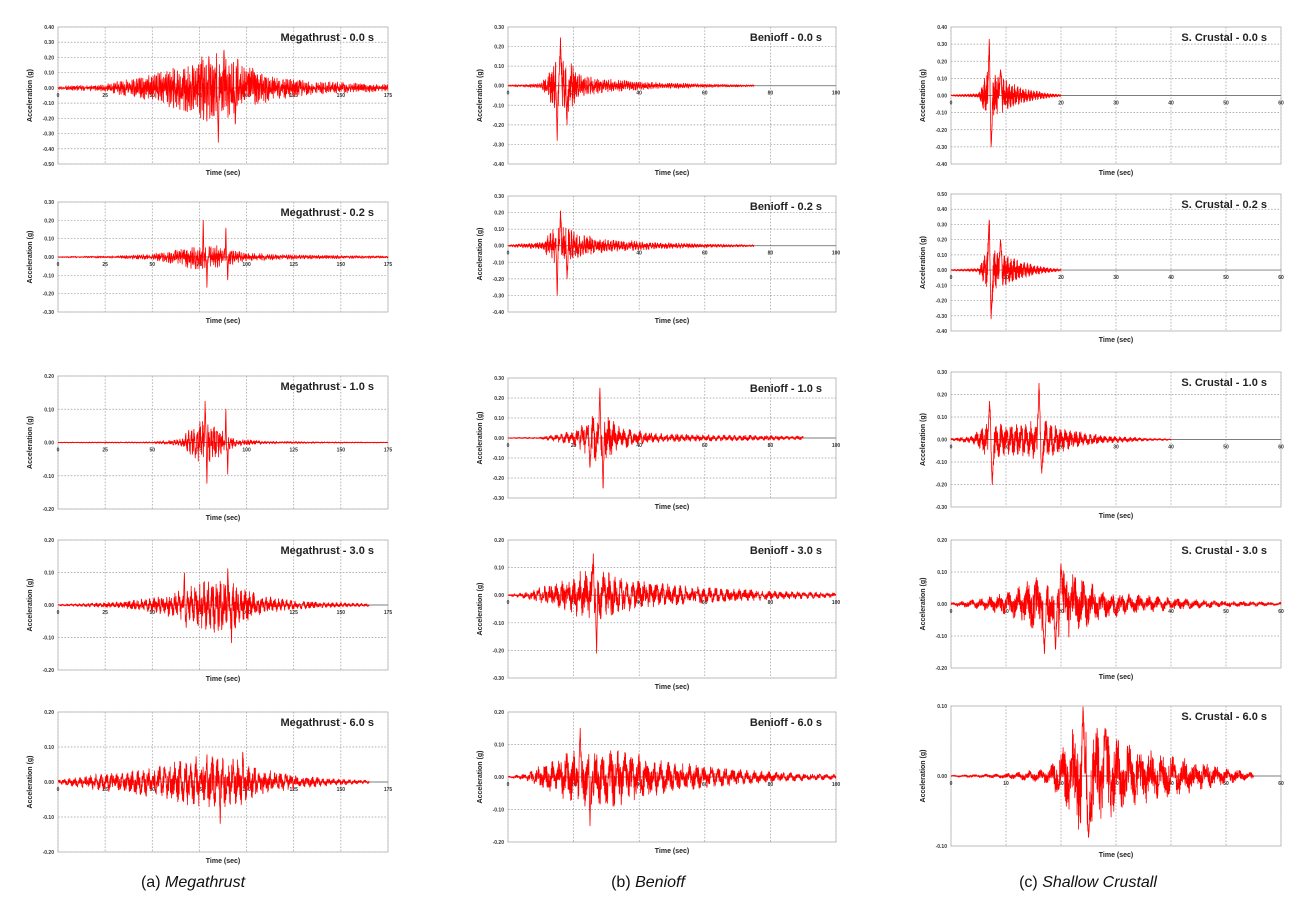 The image size is (1296, 907). What do you see at coordinates (327, 38) in the screenshot?
I see `panel-title: Megathrust - 0.0 s` at bounding box center [327, 38].